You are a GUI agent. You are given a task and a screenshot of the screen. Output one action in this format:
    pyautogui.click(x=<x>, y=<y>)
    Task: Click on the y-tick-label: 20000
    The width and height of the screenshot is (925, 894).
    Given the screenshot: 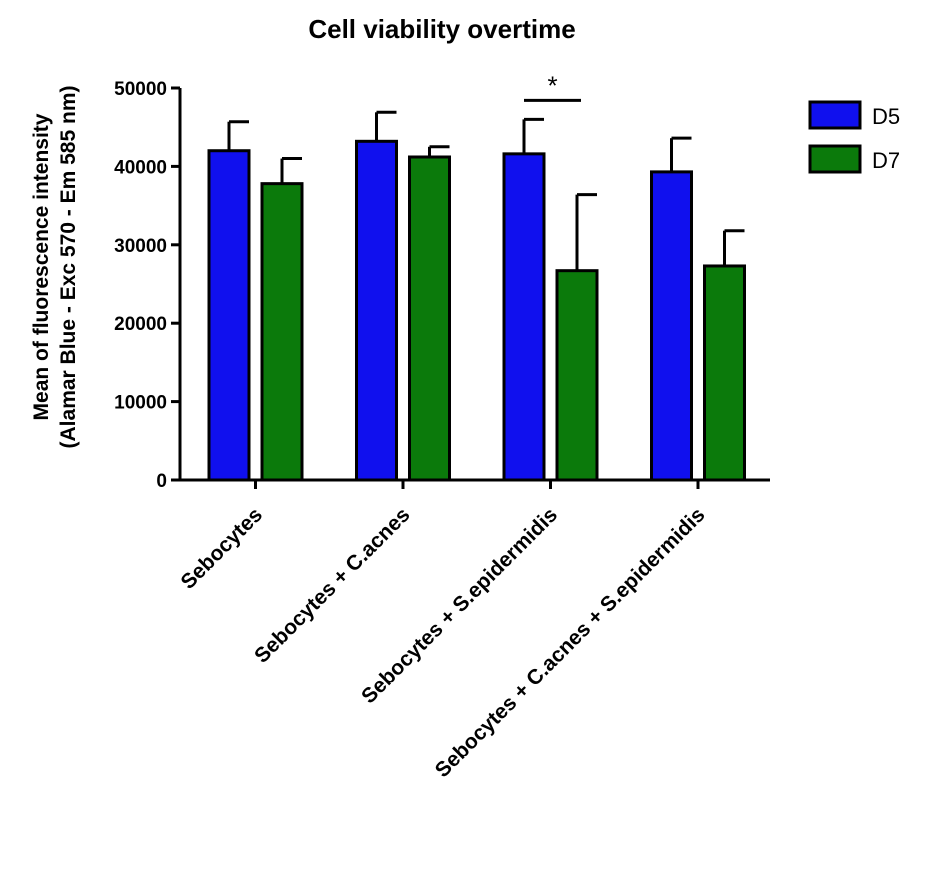 What is the action you would take?
    pyautogui.click(x=140, y=324)
    